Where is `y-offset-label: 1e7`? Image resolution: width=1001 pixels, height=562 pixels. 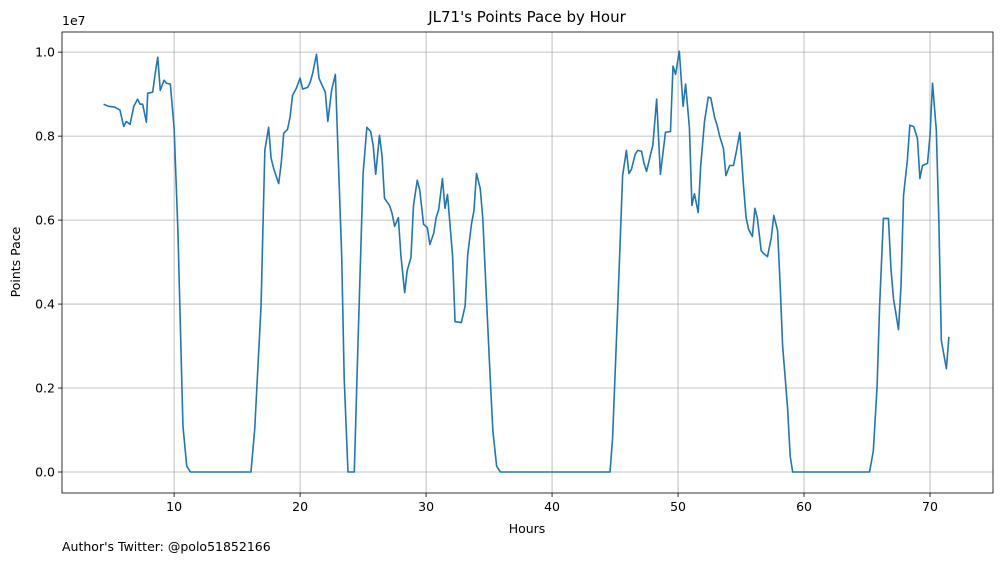 y-offset-label: 1e7 is located at coordinates (74, 20).